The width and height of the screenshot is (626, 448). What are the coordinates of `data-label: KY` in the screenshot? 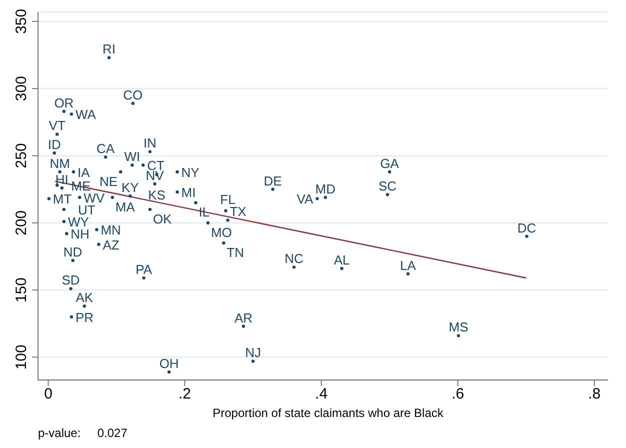 It's located at (130, 187).